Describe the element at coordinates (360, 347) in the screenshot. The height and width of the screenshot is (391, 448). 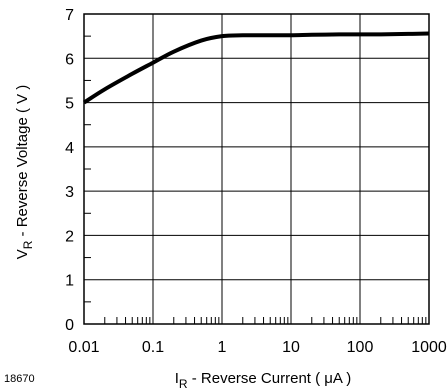
I see `x-tick-label: 100` at that location.